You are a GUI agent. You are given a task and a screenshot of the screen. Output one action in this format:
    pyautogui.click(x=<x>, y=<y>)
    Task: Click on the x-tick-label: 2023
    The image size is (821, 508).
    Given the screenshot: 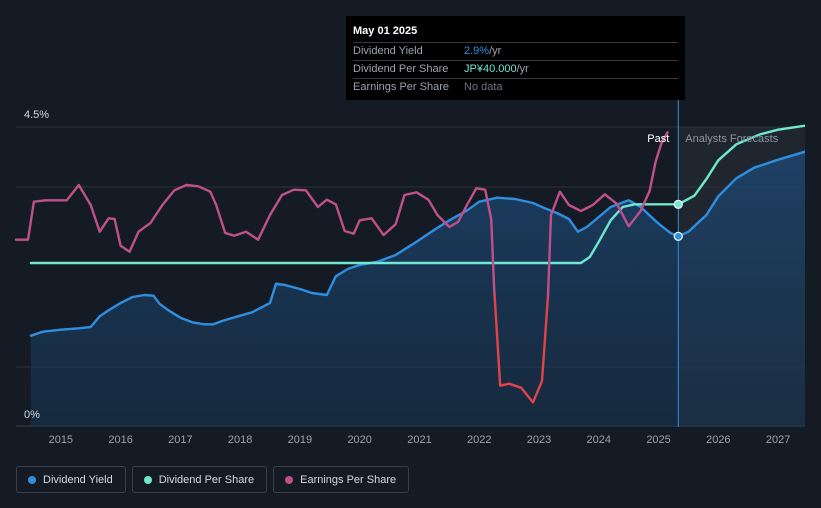 What is the action you would take?
    pyautogui.click(x=539, y=440)
    